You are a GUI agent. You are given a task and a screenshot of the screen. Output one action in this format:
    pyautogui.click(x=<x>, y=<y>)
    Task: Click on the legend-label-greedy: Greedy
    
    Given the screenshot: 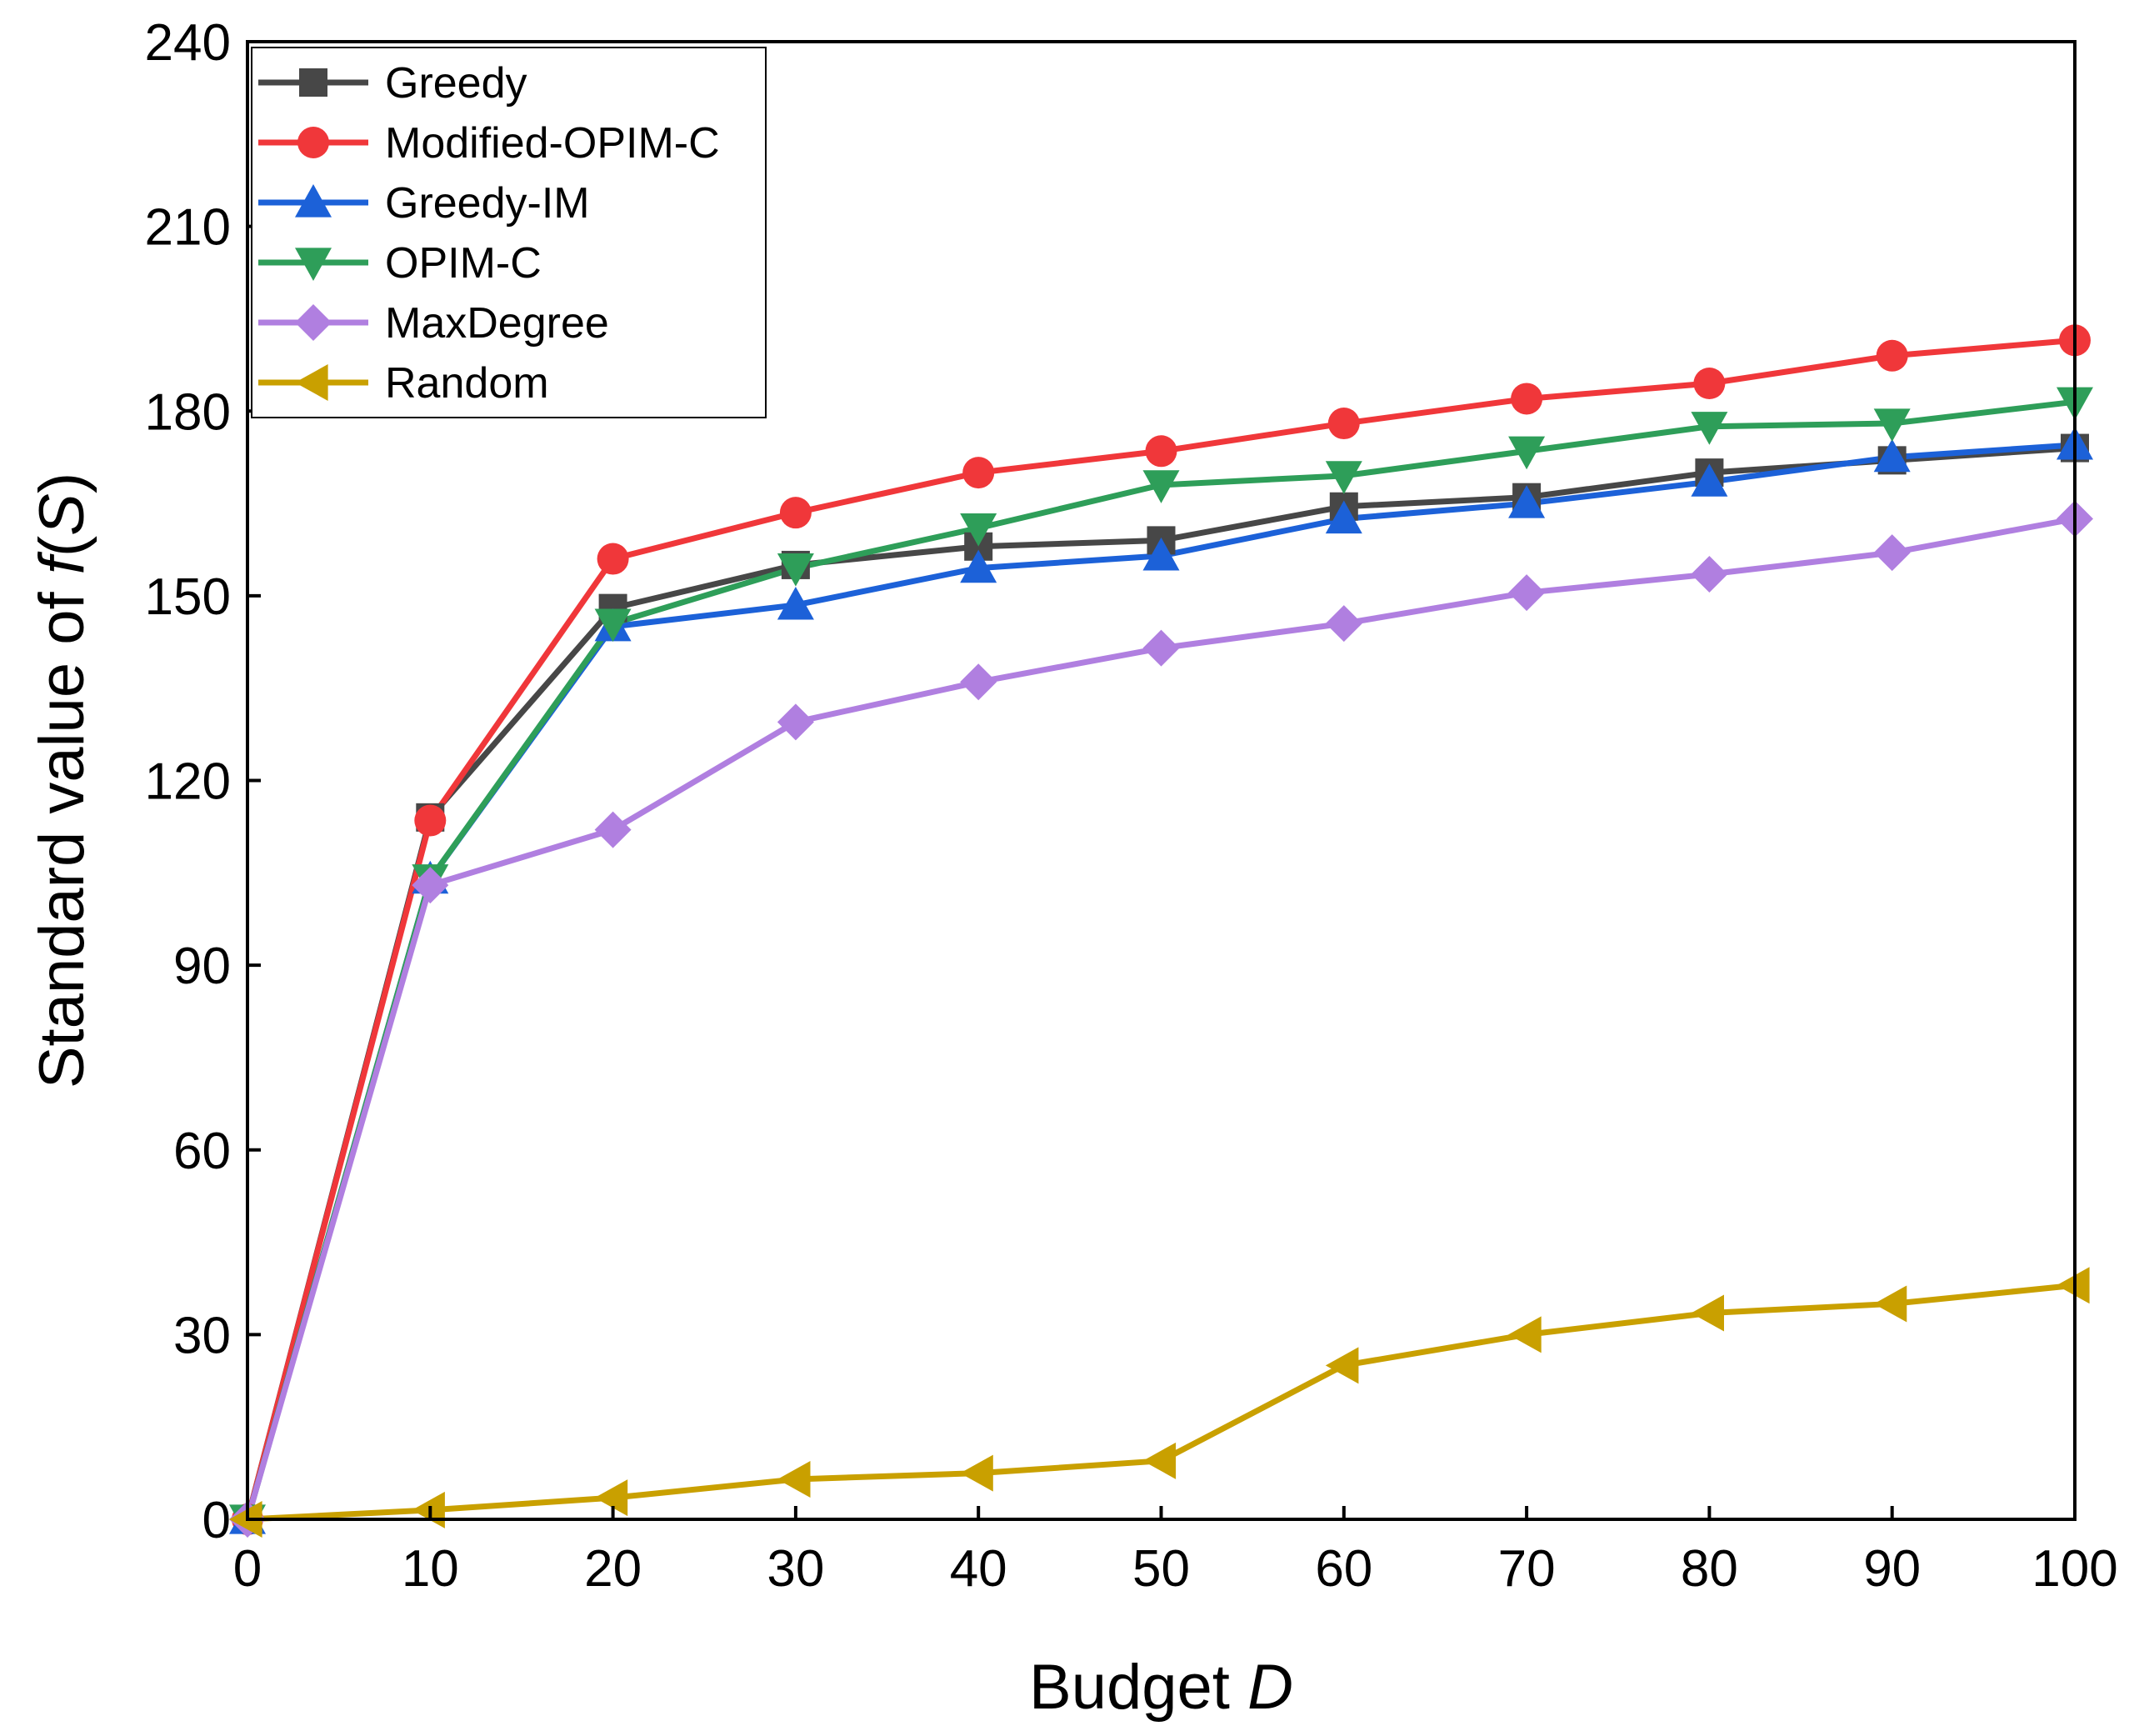 What is the action you would take?
    pyautogui.click(x=456, y=83)
    